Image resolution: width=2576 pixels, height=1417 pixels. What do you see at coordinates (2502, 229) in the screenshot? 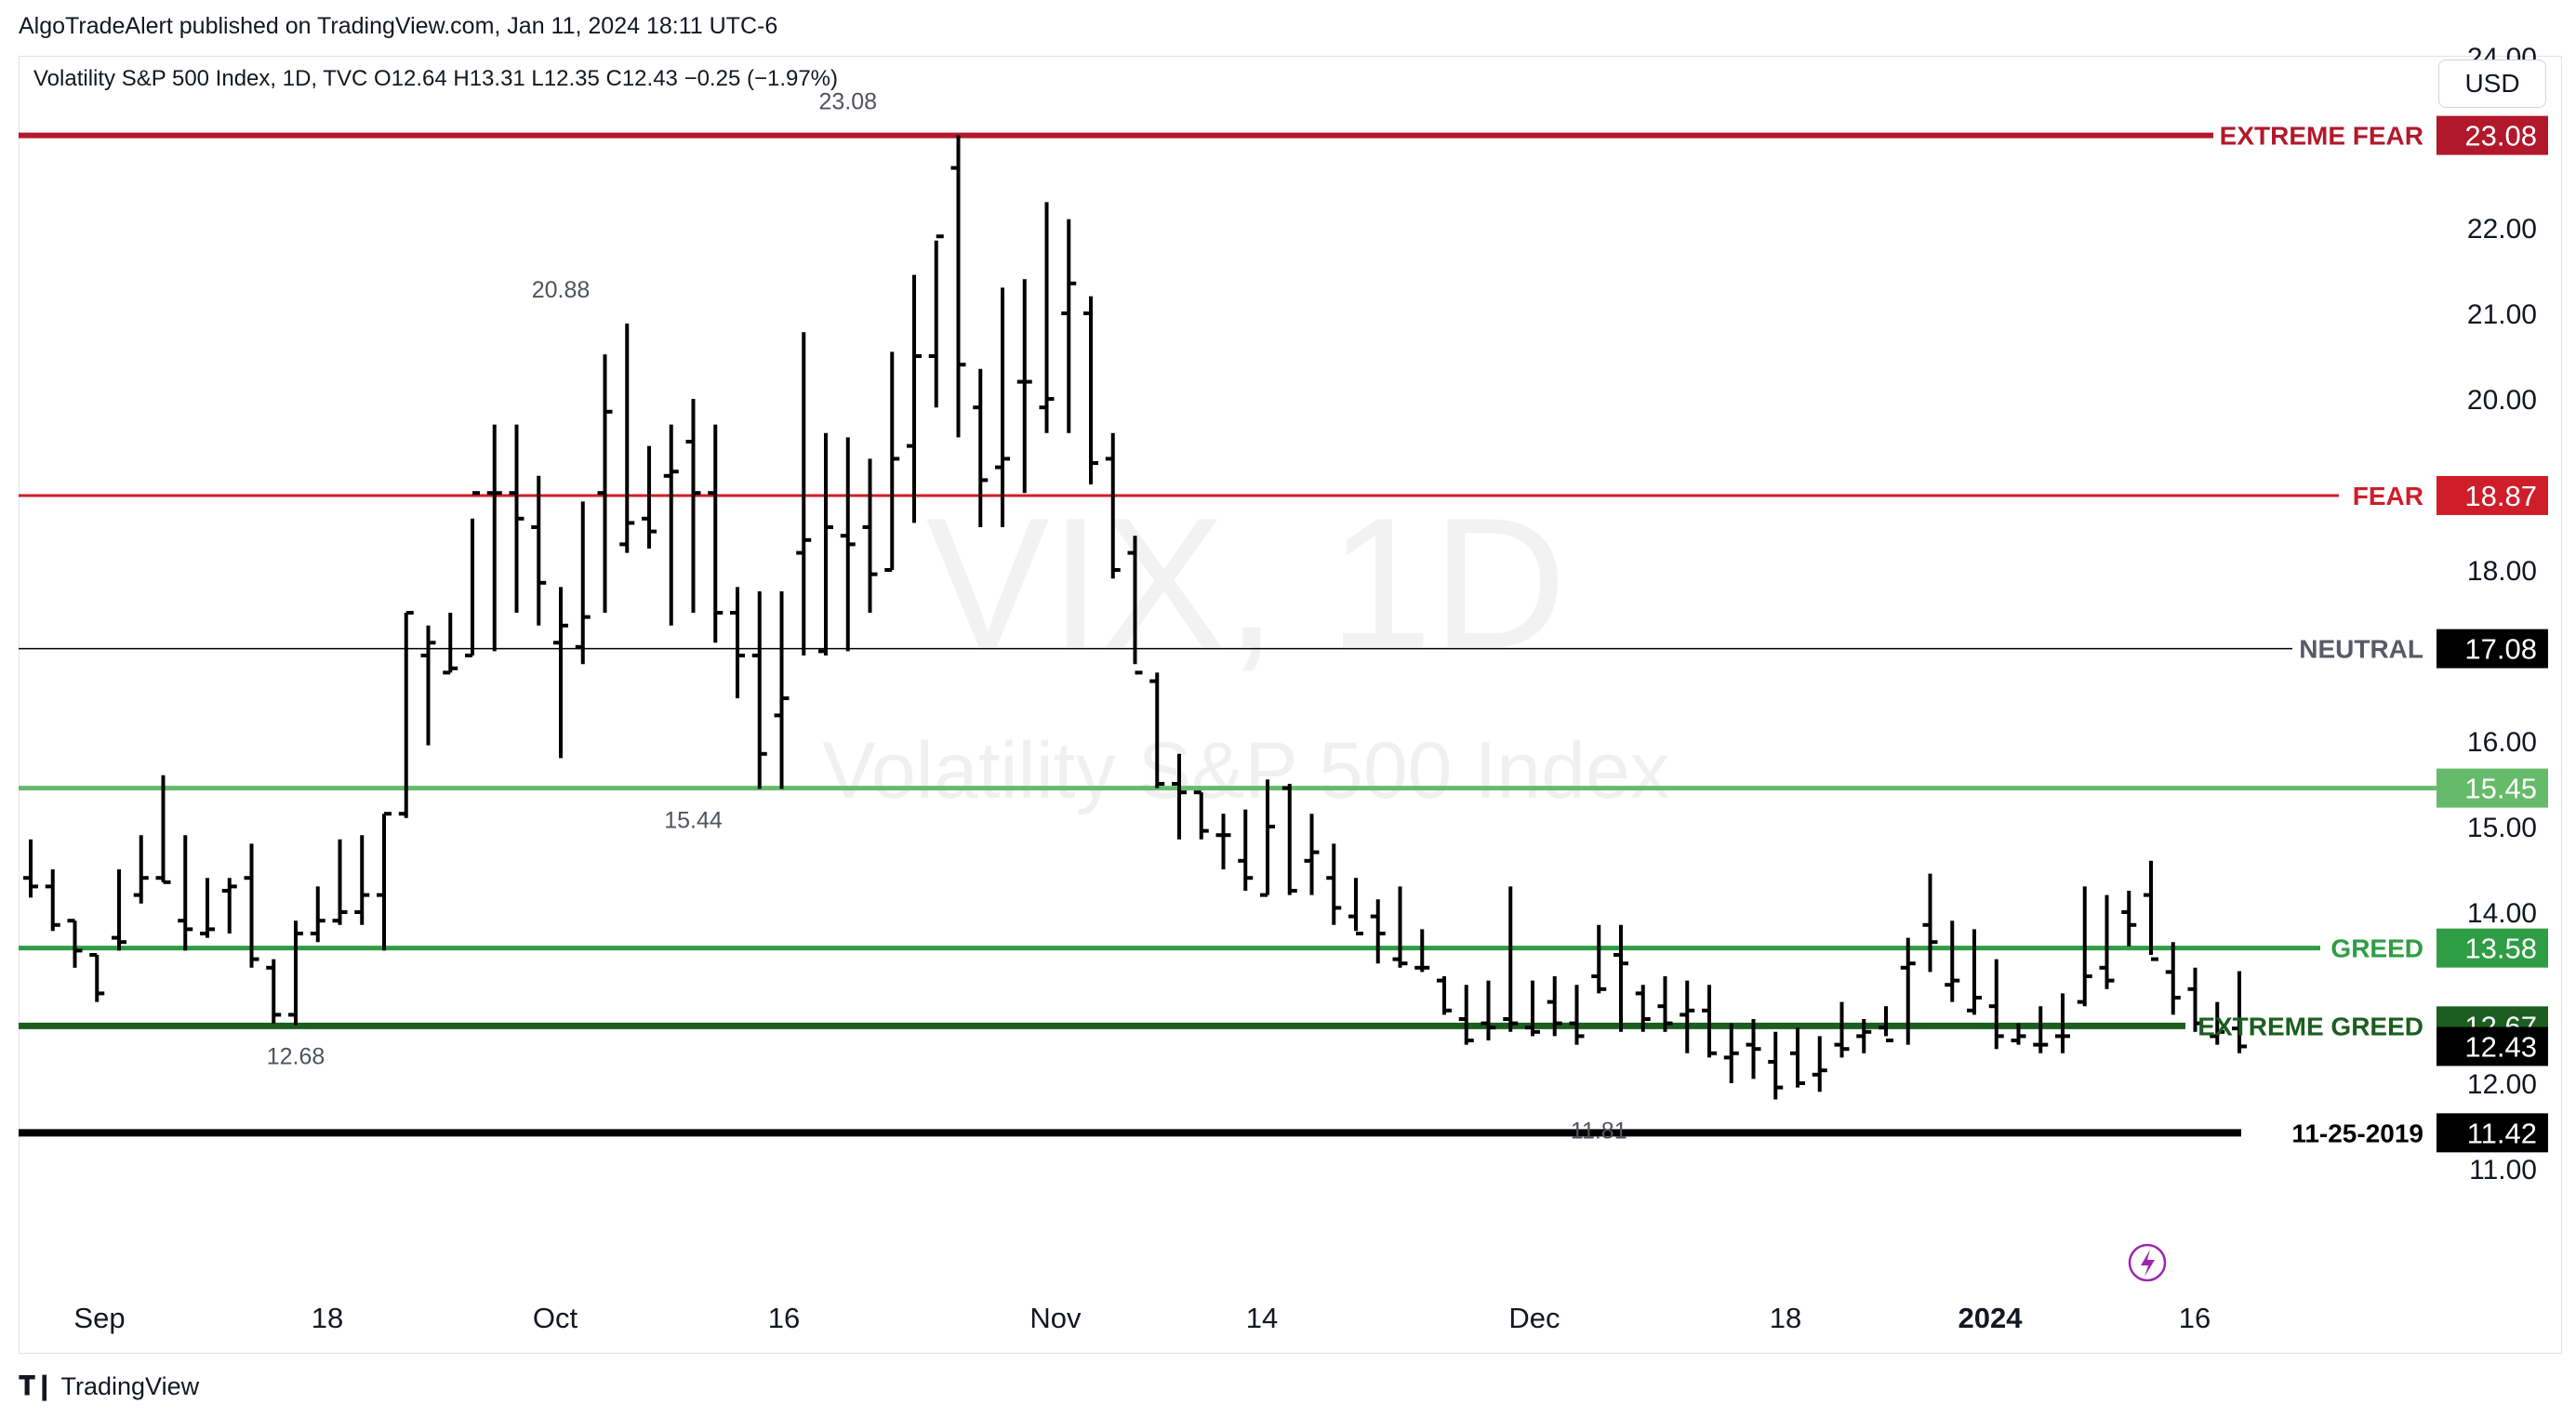
I see `y-tick-1: 22.00` at bounding box center [2502, 229].